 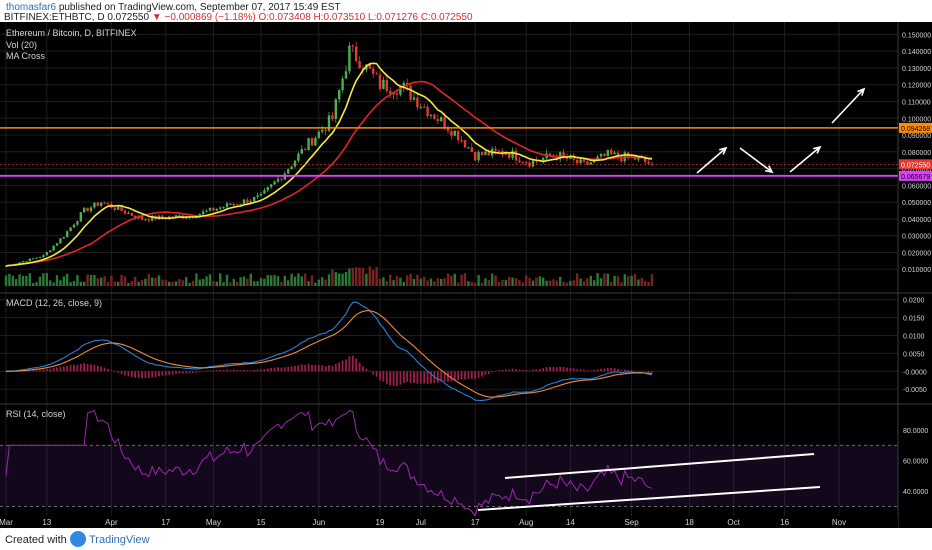 What do you see at coordinates (649, 482) in the screenshot?
I see `rsi-channel-lines` at bounding box center [649, 482].